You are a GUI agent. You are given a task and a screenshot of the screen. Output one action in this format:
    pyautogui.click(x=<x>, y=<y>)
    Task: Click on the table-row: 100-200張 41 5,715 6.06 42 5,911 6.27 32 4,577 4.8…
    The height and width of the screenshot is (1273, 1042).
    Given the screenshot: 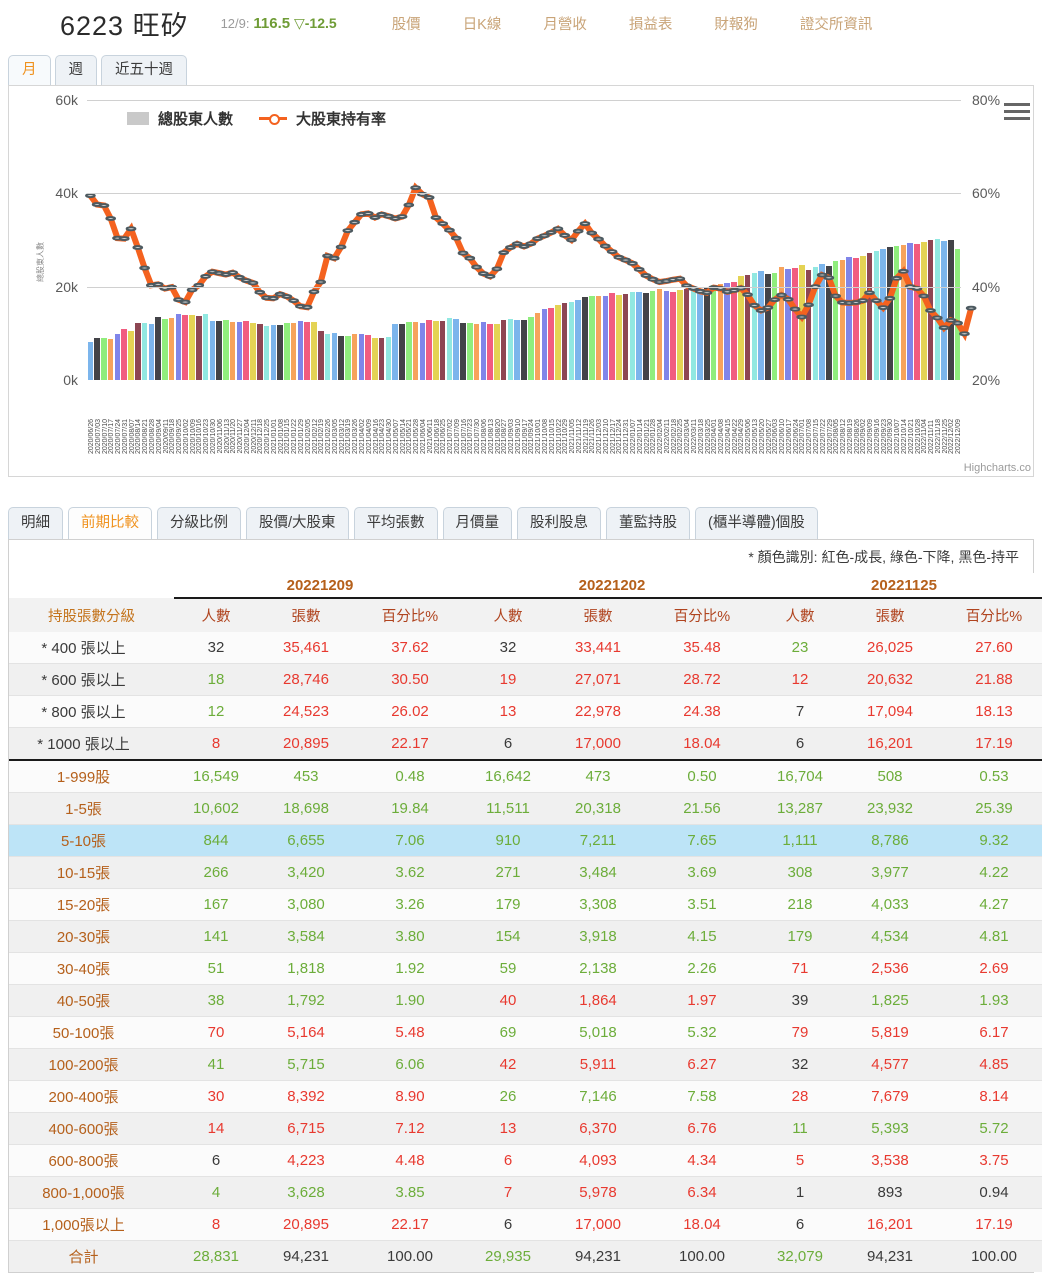 What is the action you would take?
    pyautogui.click(x=525, y=1064)
    